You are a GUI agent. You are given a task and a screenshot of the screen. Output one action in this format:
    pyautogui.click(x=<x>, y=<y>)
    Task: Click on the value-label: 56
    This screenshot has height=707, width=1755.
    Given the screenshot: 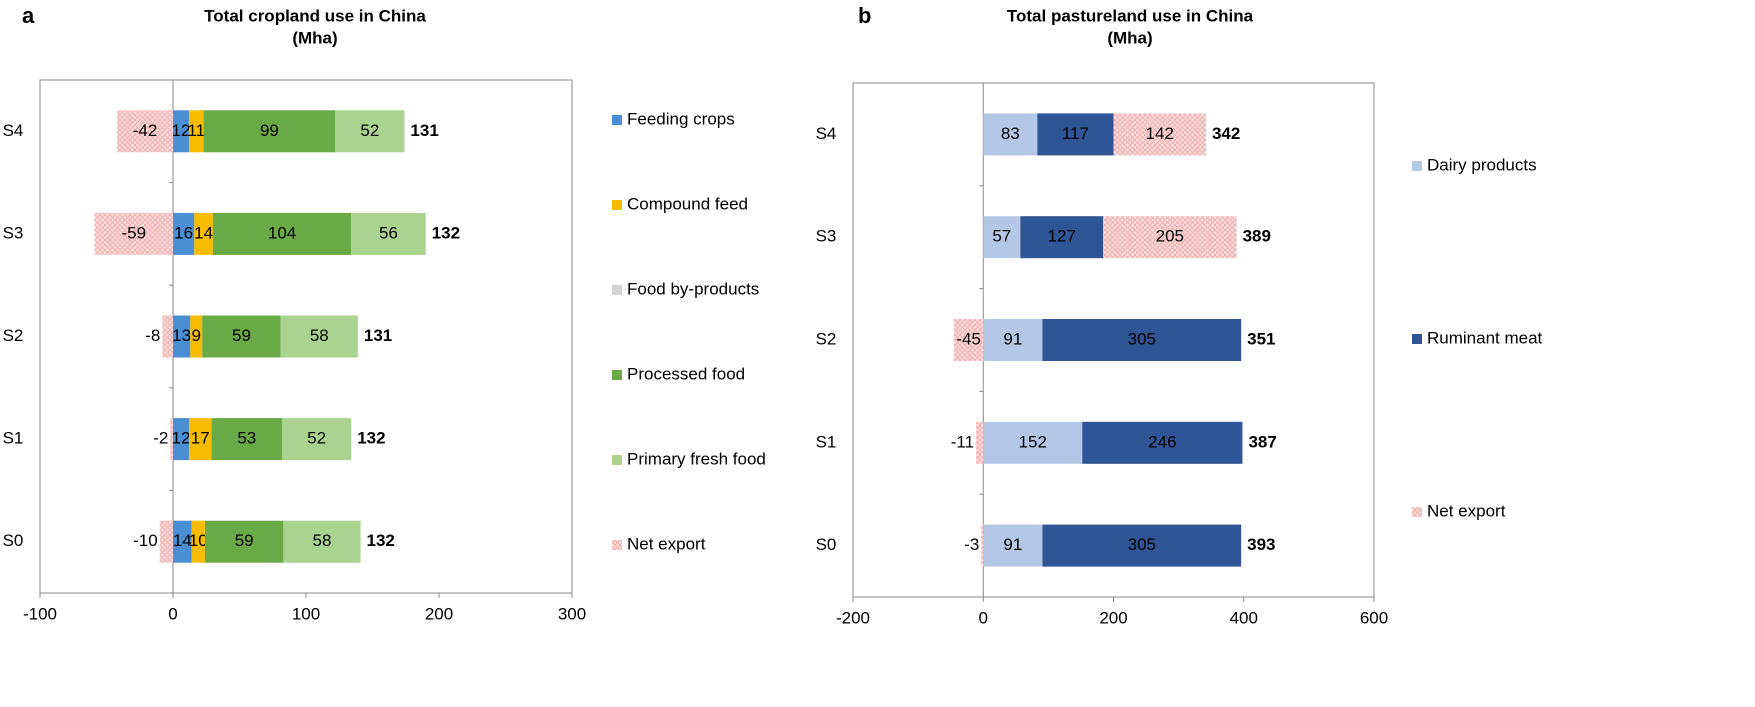 What is the action you would take?
    pyautogui.click(x=388, y=232)
    